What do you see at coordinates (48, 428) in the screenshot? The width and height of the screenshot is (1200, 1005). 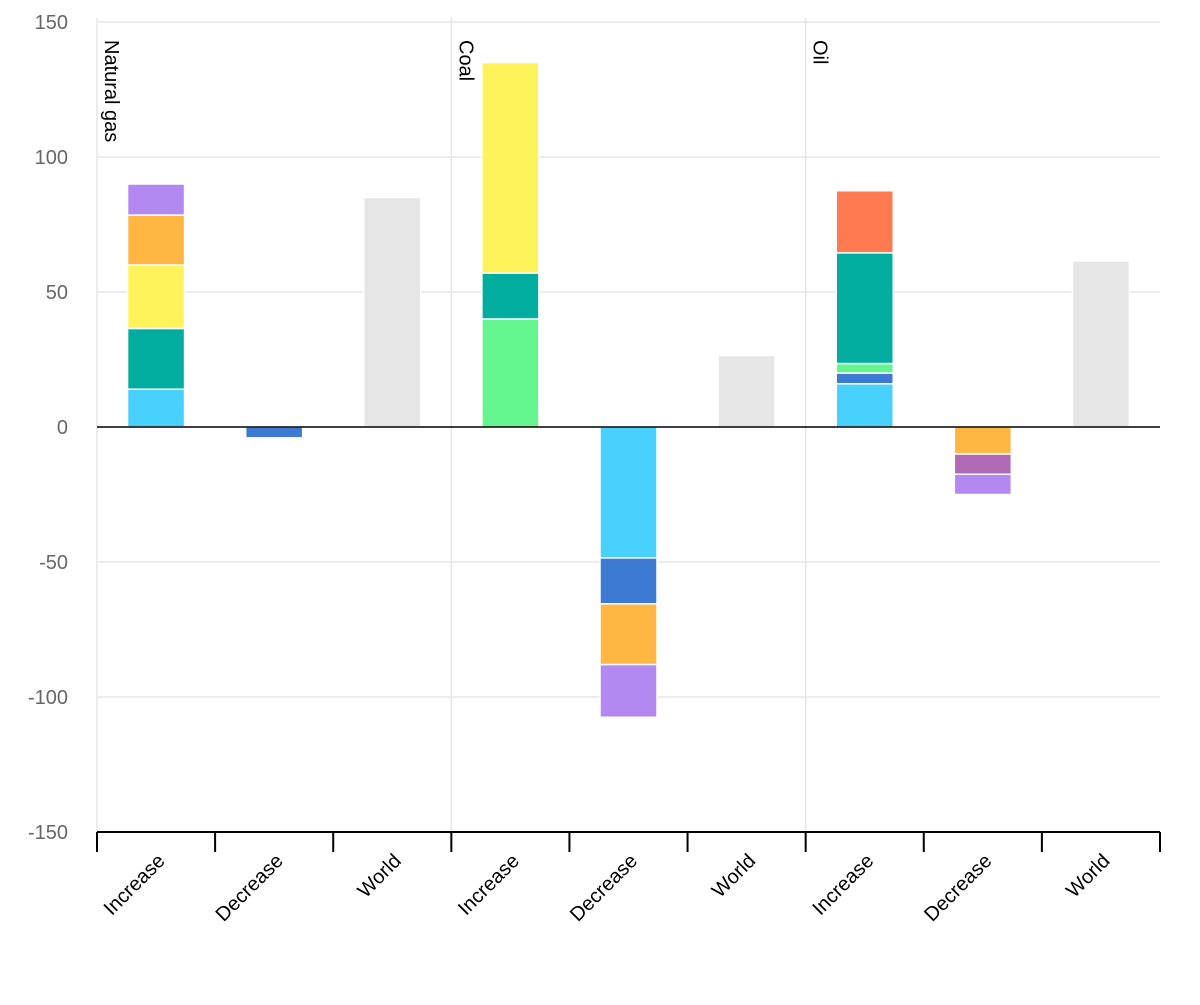 I see `y-axis-ticks: 150 100 50 0 -50 -100 -150` at bounding box center [48, 428].